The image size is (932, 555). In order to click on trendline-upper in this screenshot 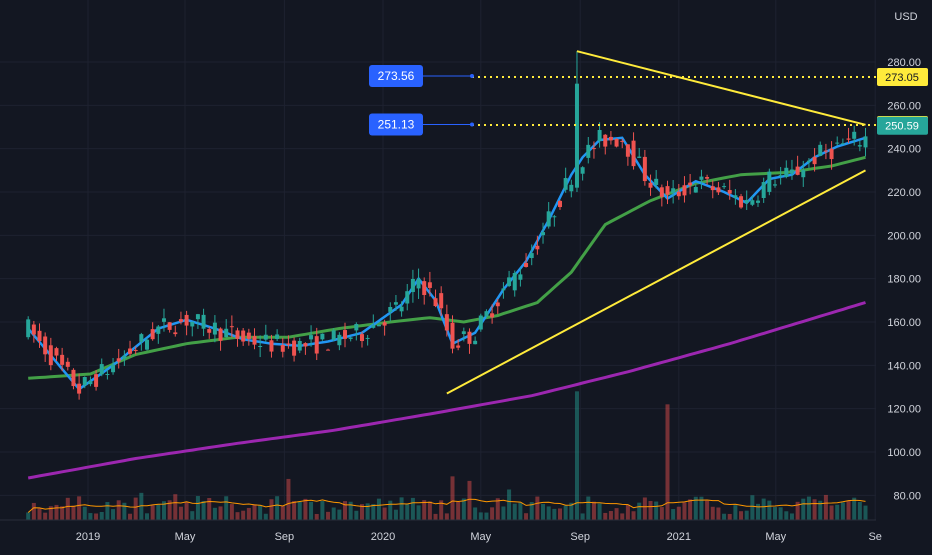, I will do `click(721, 88)`.